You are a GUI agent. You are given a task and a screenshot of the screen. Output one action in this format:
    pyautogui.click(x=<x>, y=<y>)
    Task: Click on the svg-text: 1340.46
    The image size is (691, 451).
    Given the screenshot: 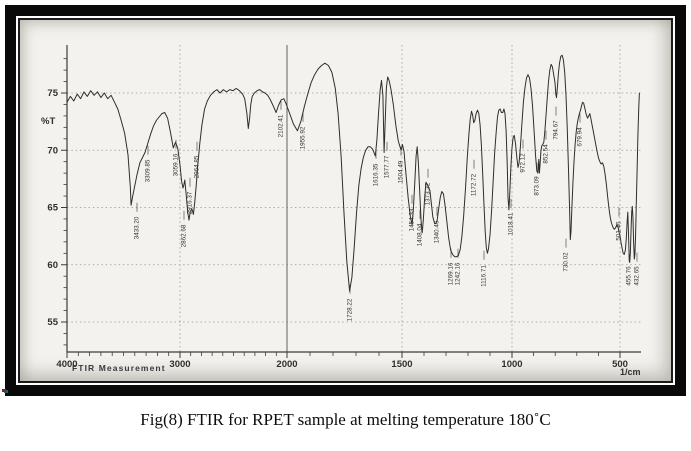 What is the action you would take?
    pyautogui.click(x=437, y=231)
    